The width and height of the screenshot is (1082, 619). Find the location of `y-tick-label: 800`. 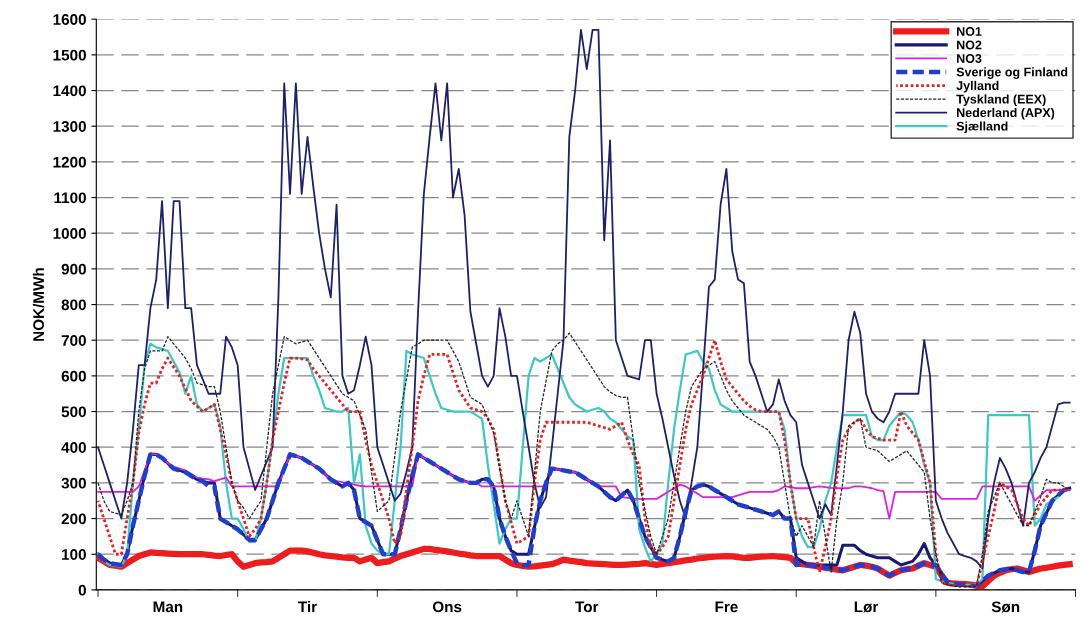

y-tick-label: 800 is located at coordinates (73, 305).